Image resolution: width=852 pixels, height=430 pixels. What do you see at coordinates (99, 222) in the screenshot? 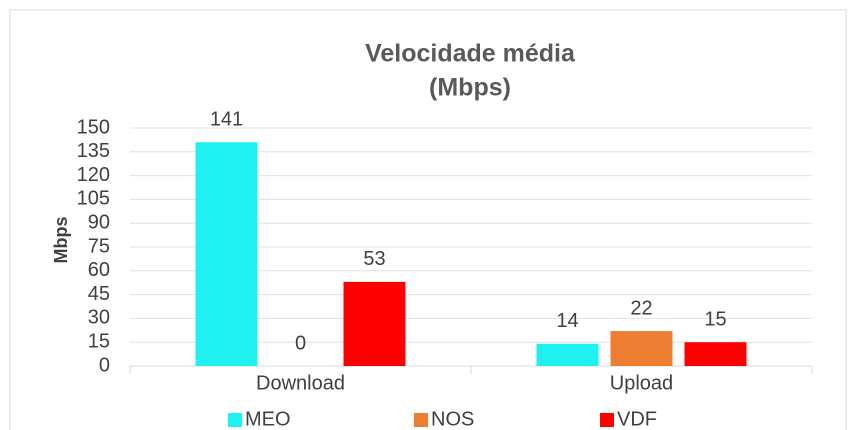
I see `y-tick-label: 90` at bounding box center [99, 222].